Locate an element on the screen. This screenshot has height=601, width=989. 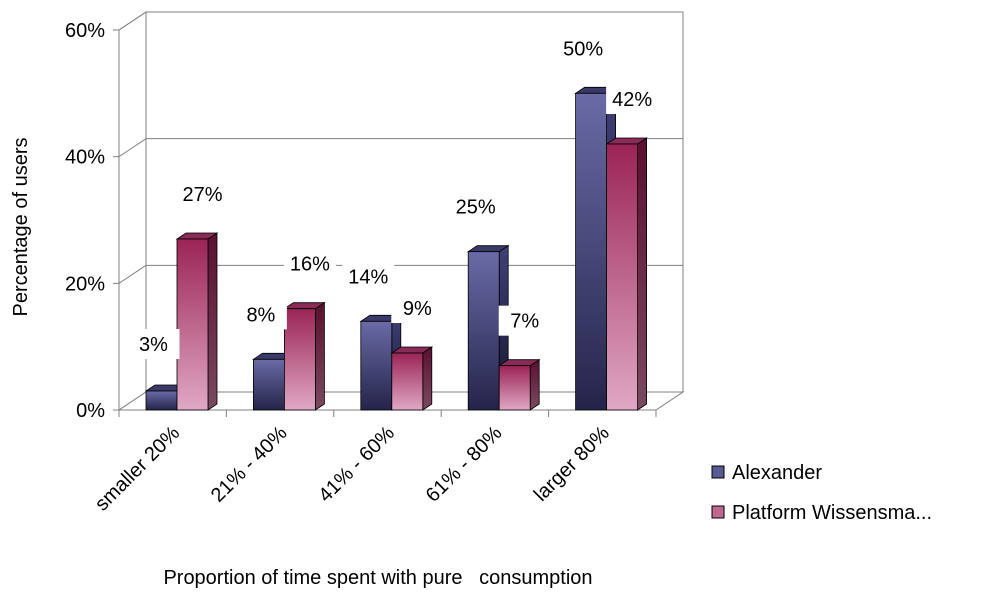
y-tick-label: 60% is located at coordinates (85, 31).